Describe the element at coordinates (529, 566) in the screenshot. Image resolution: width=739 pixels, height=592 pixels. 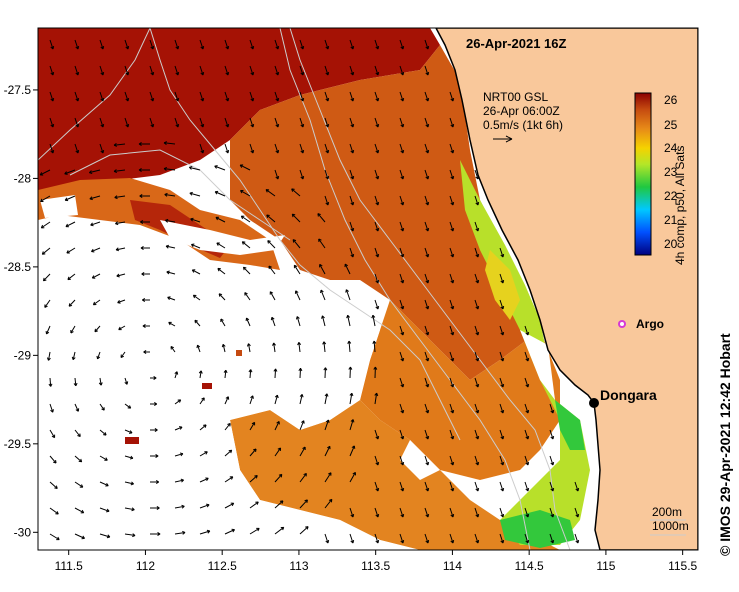
I see `x-tick-label: 114.5` at that location.